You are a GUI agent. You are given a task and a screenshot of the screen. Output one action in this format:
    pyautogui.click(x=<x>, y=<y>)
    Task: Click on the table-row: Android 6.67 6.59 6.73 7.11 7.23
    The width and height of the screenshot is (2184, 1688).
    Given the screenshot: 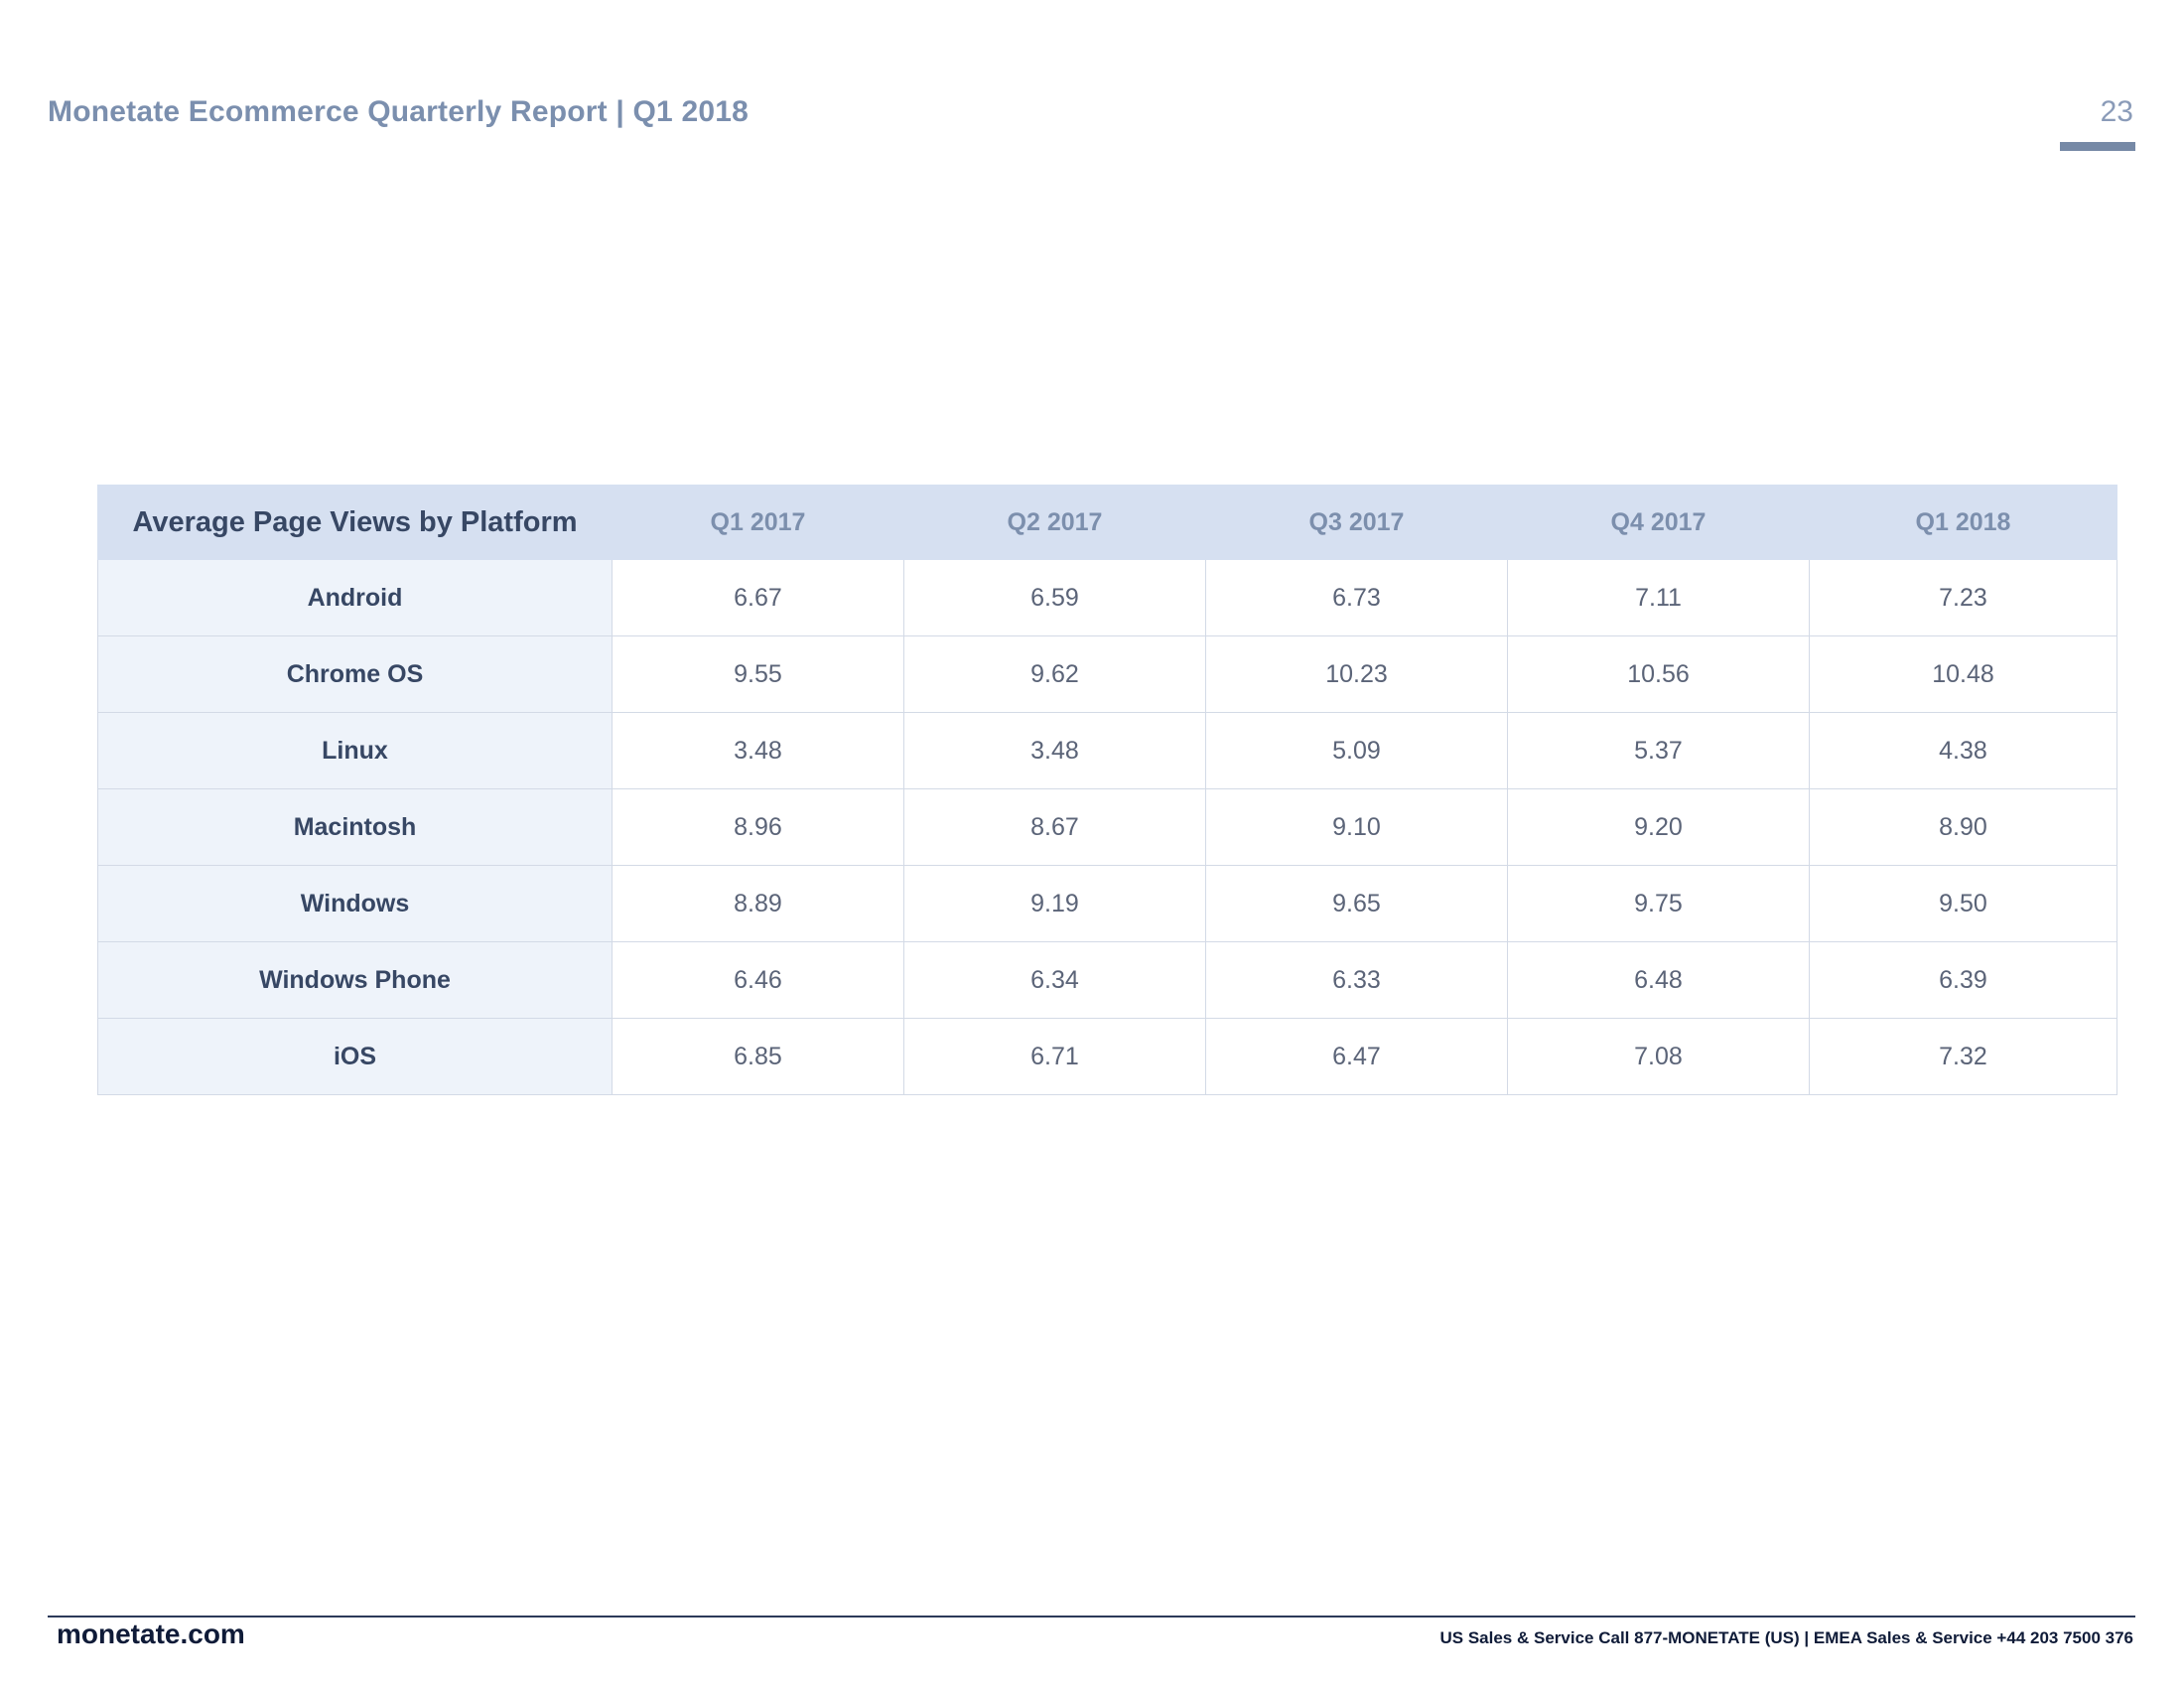 What is the action you would take?
    pyautogui.click(x=1107, y=597)
    